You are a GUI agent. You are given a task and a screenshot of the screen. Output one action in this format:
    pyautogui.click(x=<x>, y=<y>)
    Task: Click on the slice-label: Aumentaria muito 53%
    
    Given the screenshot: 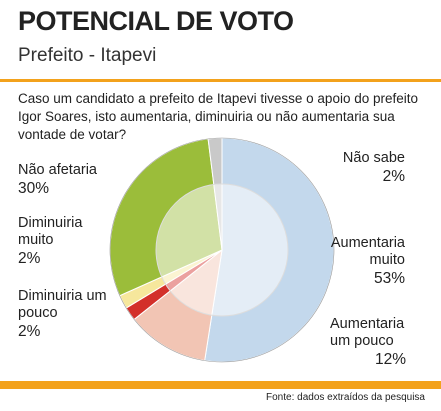 What is the action you would take?
    pyautogui.click(x=361, y=261)
    